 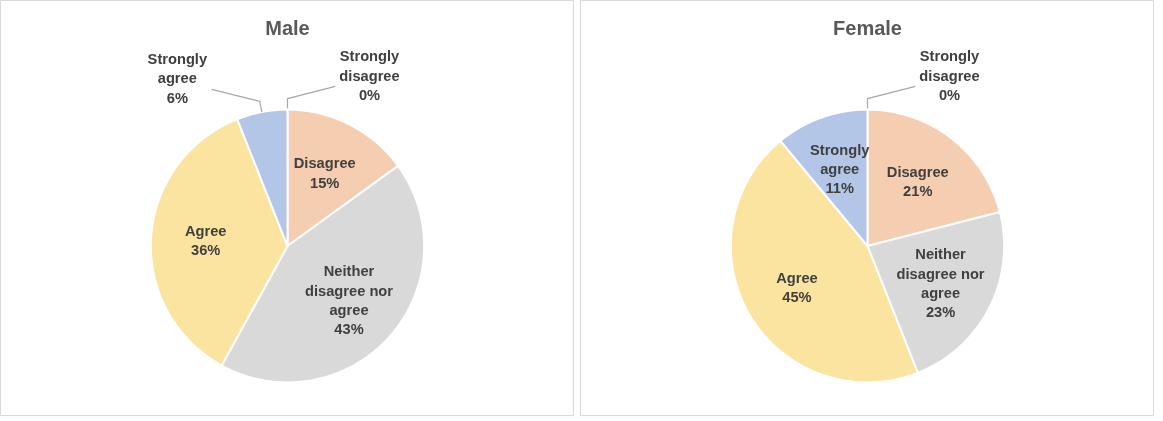 I want to click on data-label: 21%, so click(x=918, y=190).